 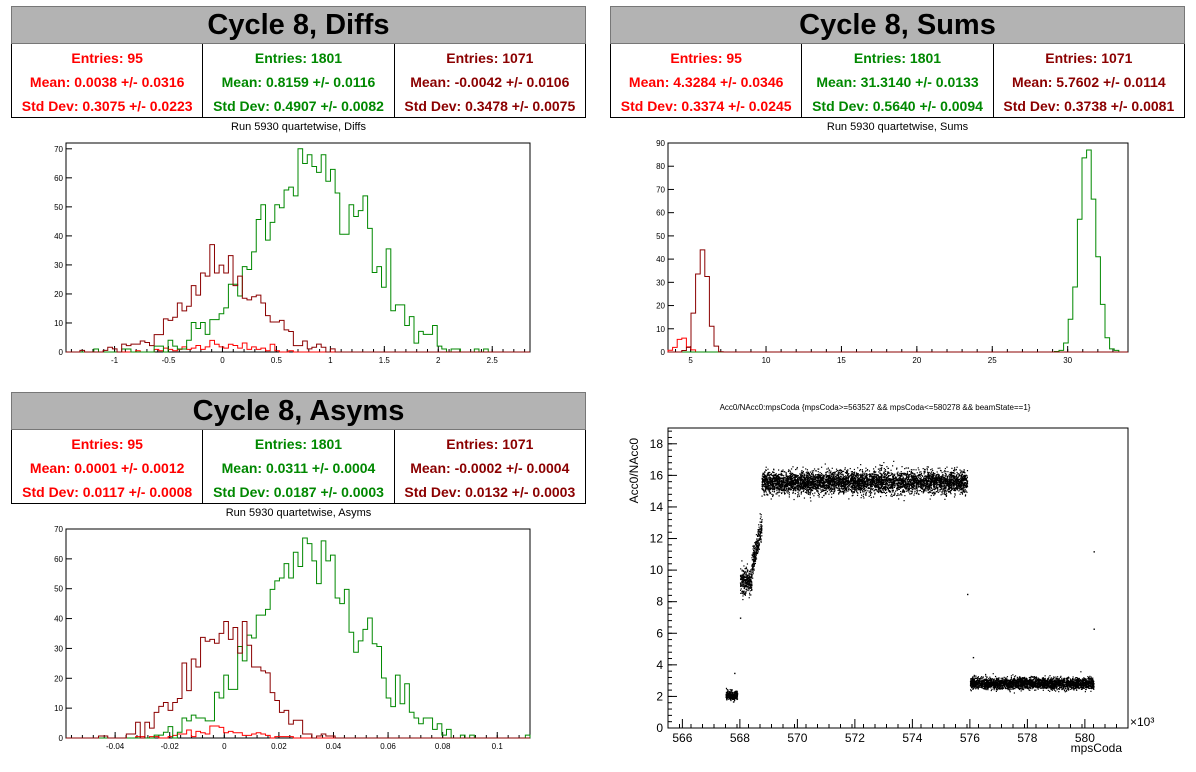 I want to click on stat-std: Std Dev: 0.0117 +/- 0.0008, so click(x=107, y=492).